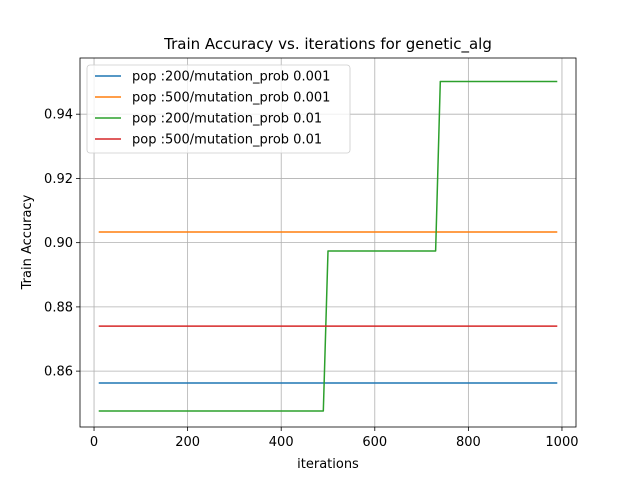 The width and height of the screenshot is (640, 484). I want to click on x-axis-label: iterations, so click(328, 464).